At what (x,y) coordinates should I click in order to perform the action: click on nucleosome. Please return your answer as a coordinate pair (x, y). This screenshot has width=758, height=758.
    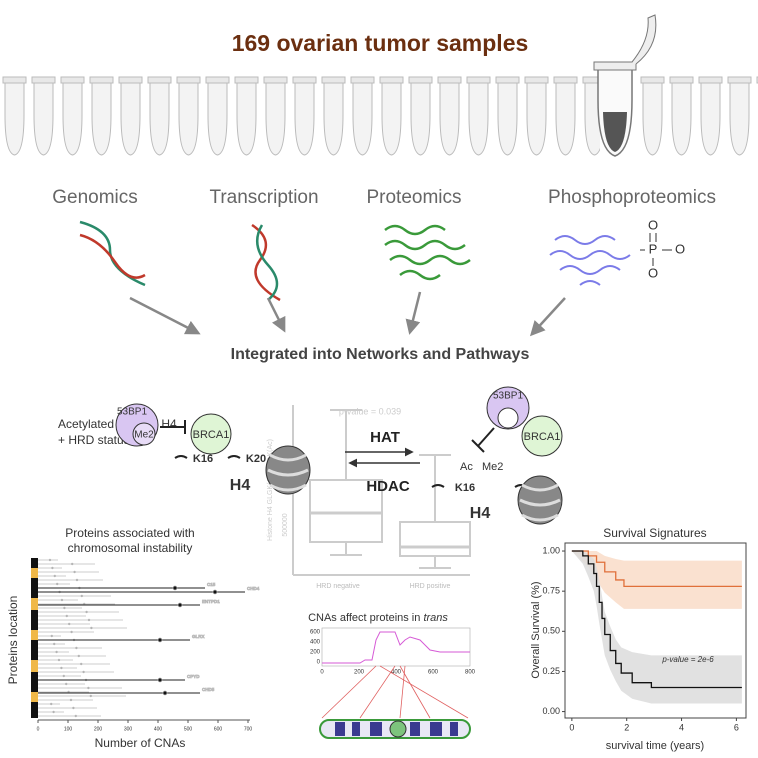
    Looking at the image, I should click on (288, 470).